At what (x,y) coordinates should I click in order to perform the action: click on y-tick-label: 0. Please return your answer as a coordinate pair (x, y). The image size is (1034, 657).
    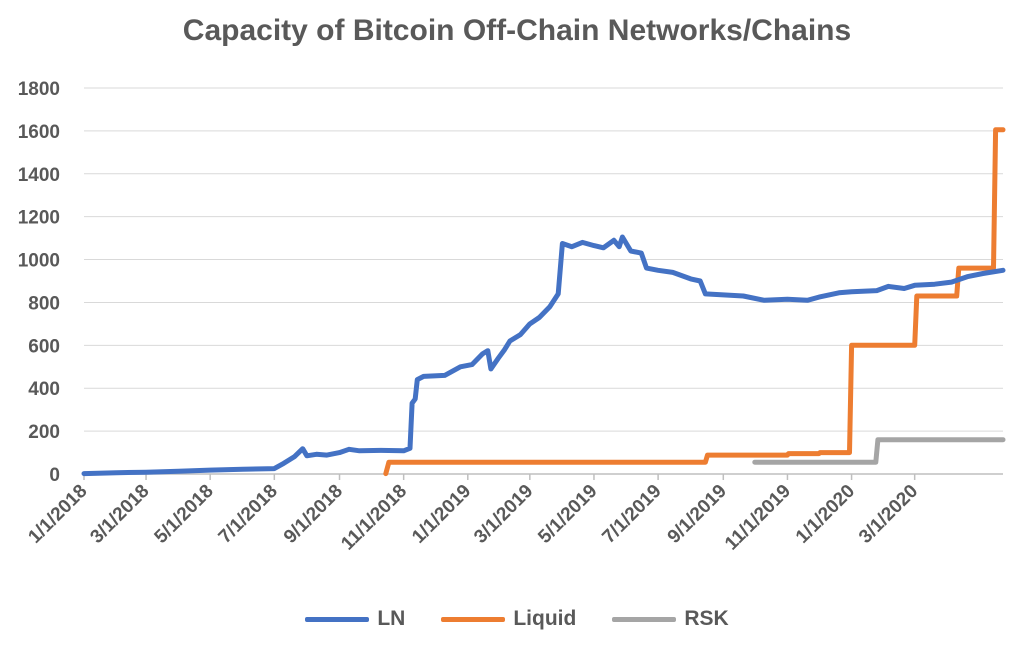
    Looking at the image, I should click on (54, 475).